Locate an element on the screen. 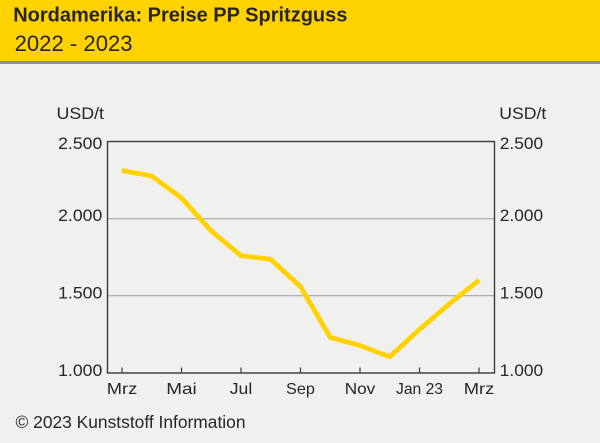  svg-text: Jul is located at coordinates (241, 389).